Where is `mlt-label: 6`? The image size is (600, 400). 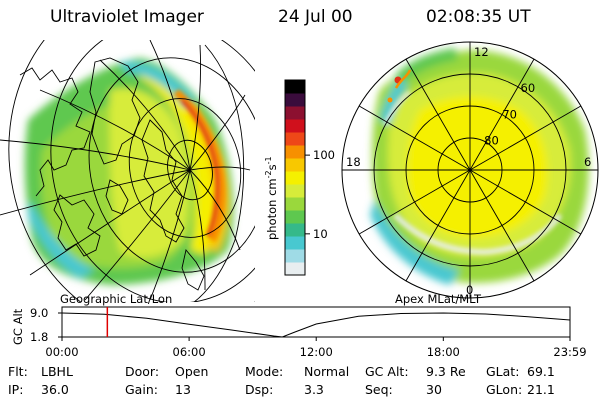 mlt-label: 6 is located at coordinates (587, 162).